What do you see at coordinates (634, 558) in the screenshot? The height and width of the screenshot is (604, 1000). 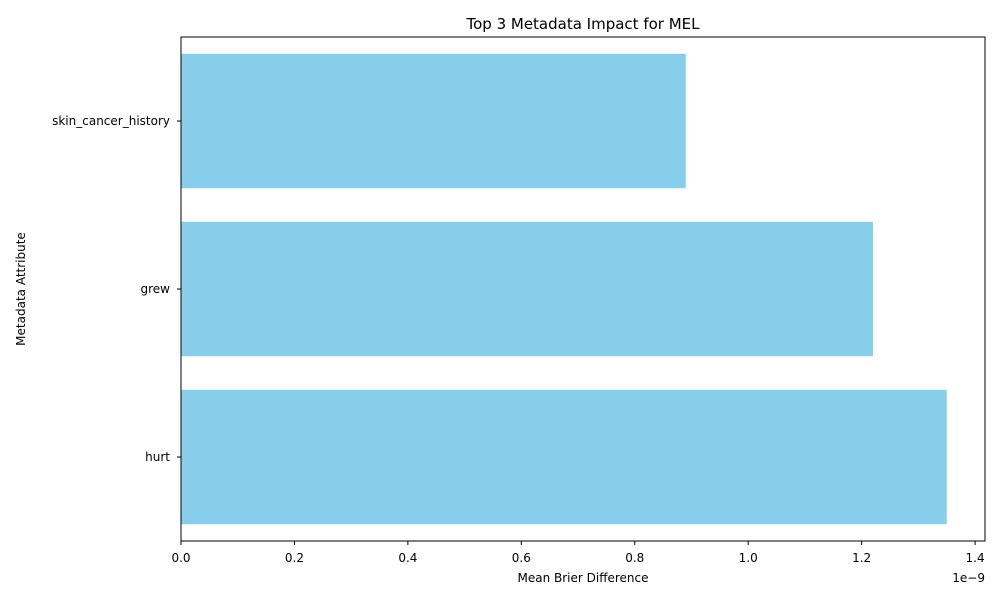 I see `x-tick-label: 0.8` at bounding box center [634, 558].